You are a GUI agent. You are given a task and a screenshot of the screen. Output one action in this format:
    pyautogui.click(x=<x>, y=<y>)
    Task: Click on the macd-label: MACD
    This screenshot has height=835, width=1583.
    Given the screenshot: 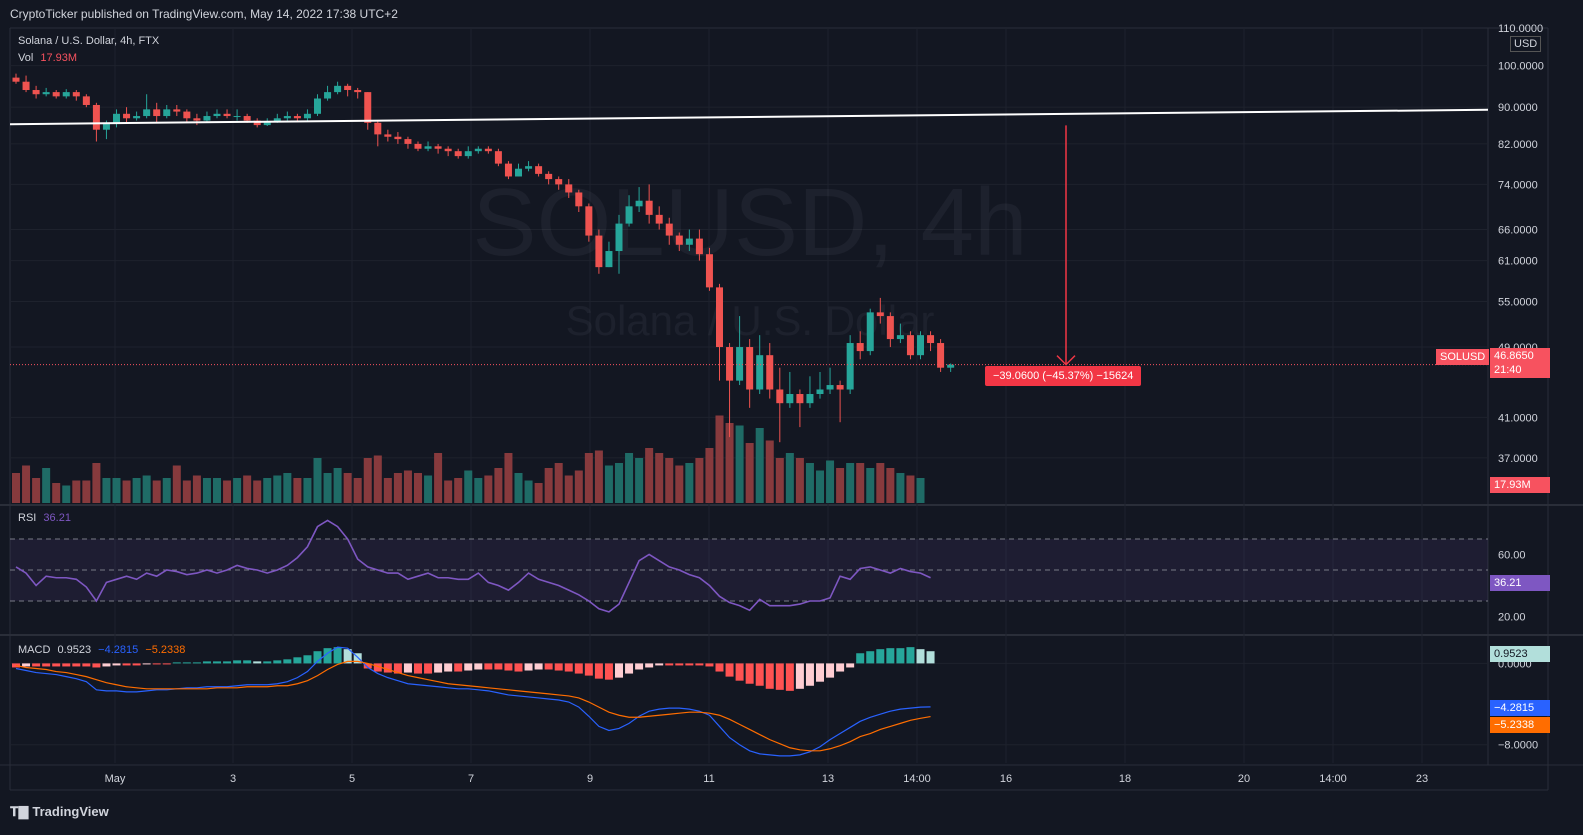 What is the action you would take?
    pyautogui.click(x=34, y=650)
    